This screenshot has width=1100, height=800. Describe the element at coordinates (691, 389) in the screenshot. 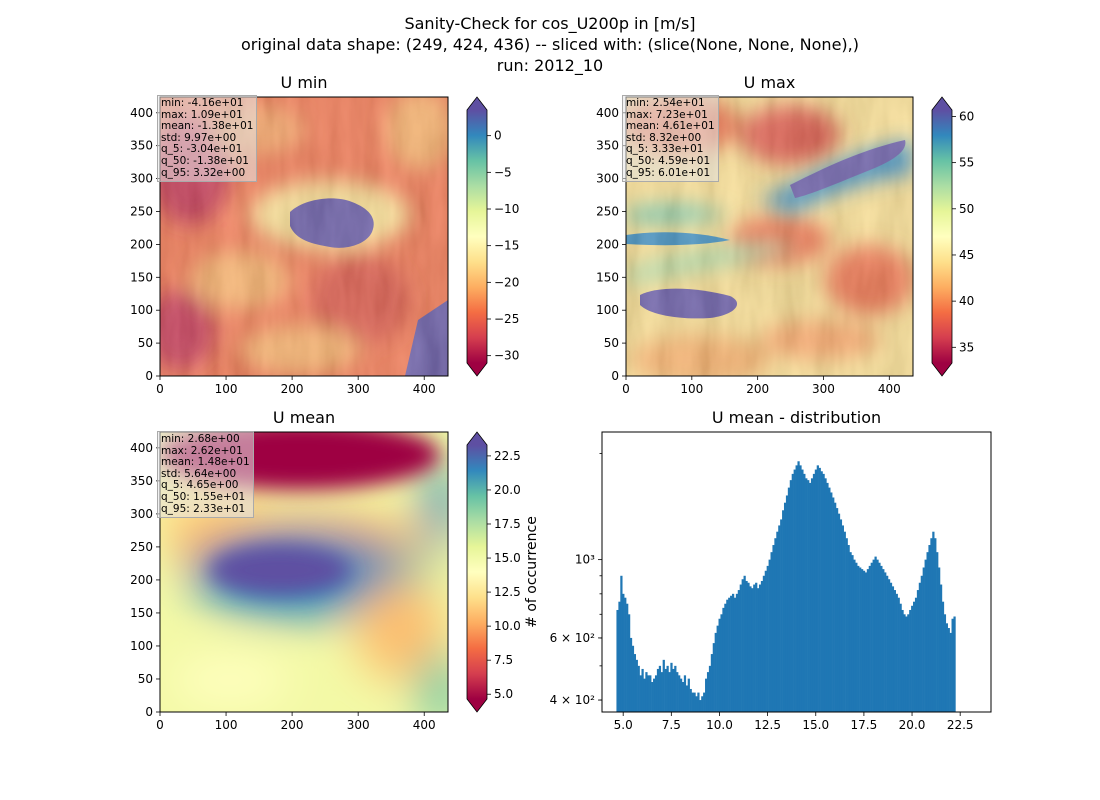

I see `umax-xtick-label: 100` at that location.